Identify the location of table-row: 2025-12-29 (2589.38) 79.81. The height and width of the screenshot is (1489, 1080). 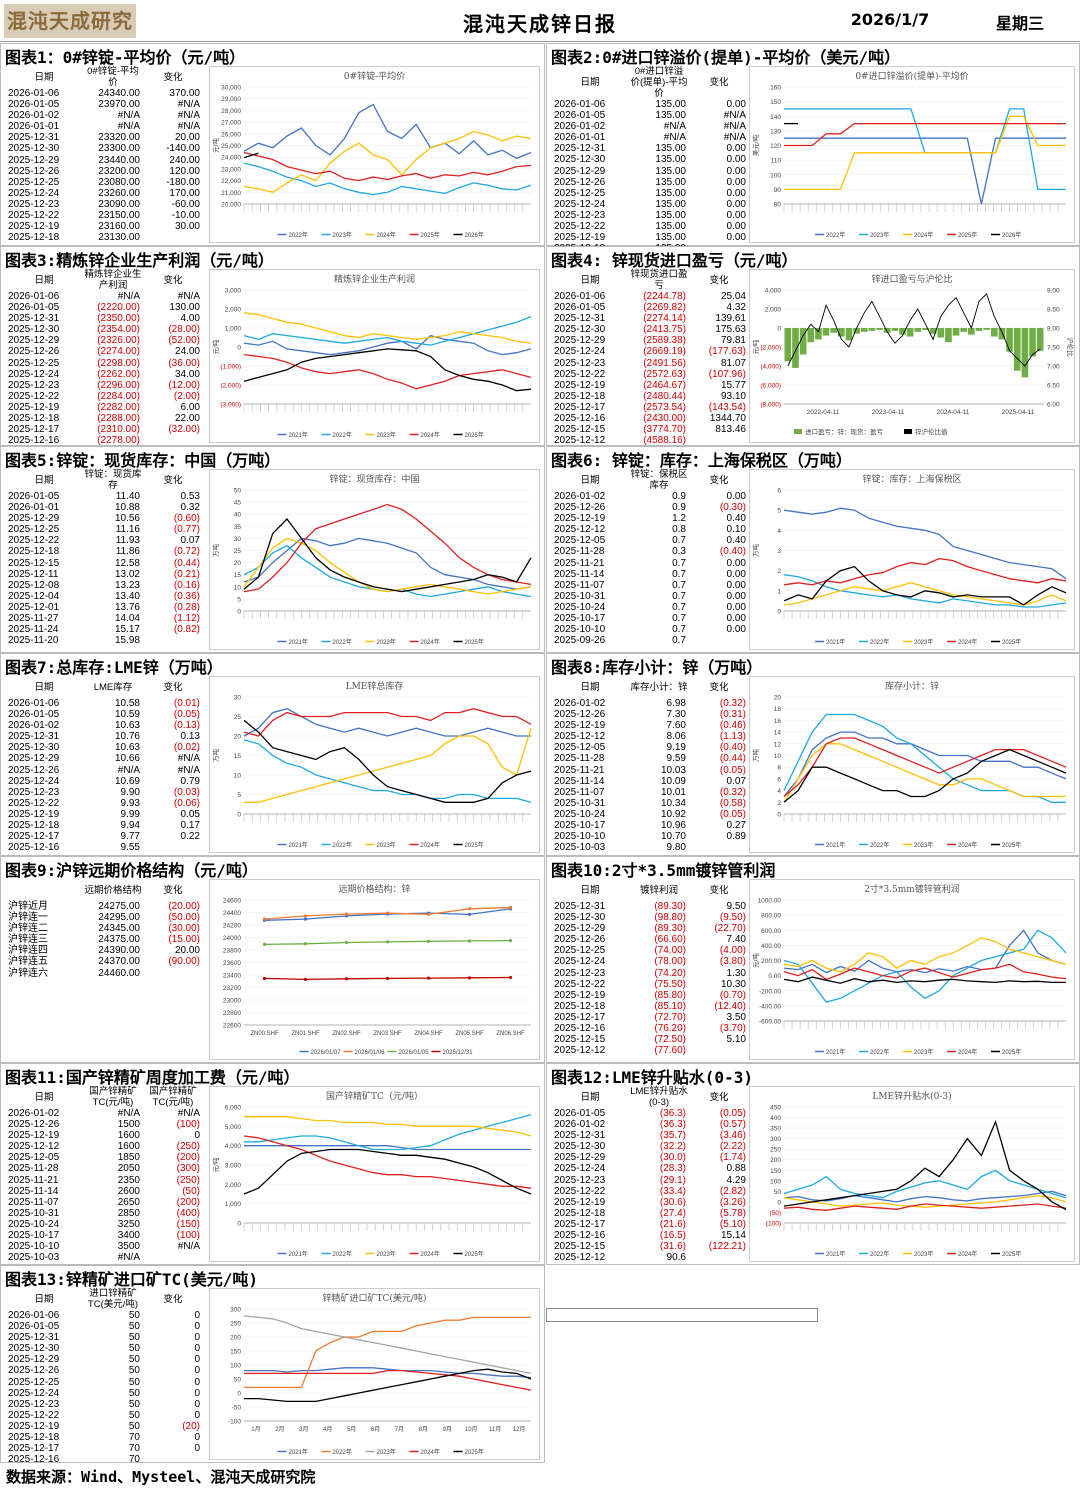
(650, 340).